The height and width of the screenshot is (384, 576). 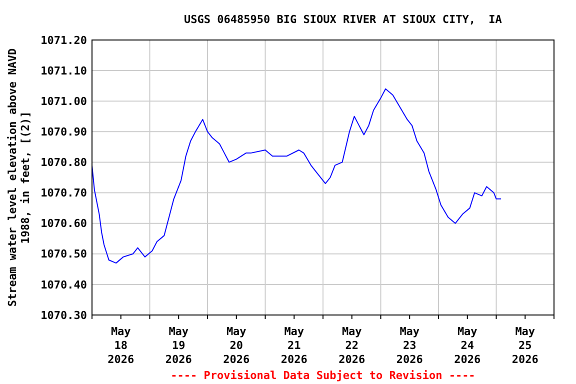 What do you see at coordinates (63, 132) in the screenshot?
I see `y-tick-label: 1070.90` at bounding box center [63, 132].